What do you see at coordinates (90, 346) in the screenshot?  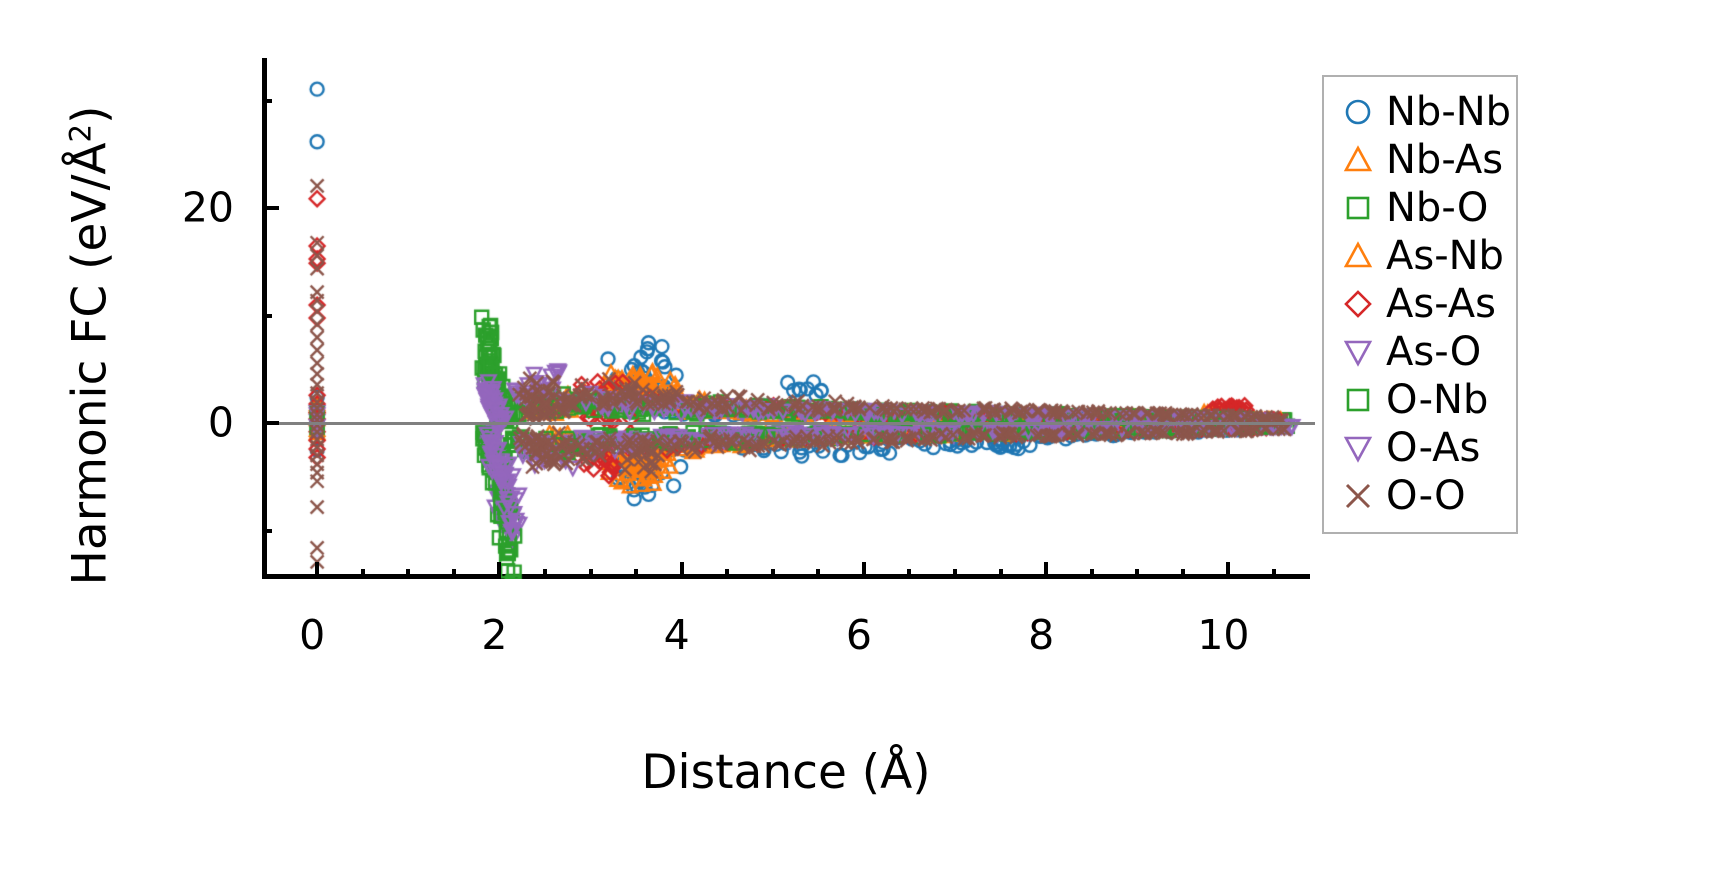 I see `y-axis-label: Harmonic FC (eV/Å2)` at bounding box center [90, 346].